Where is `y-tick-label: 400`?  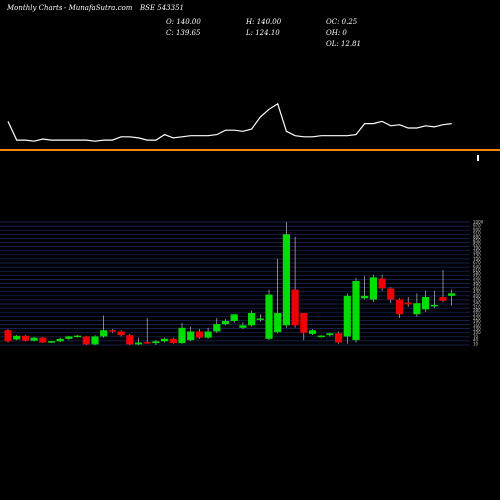
y-tick-label: 400 is located at coordinates (477, 295).